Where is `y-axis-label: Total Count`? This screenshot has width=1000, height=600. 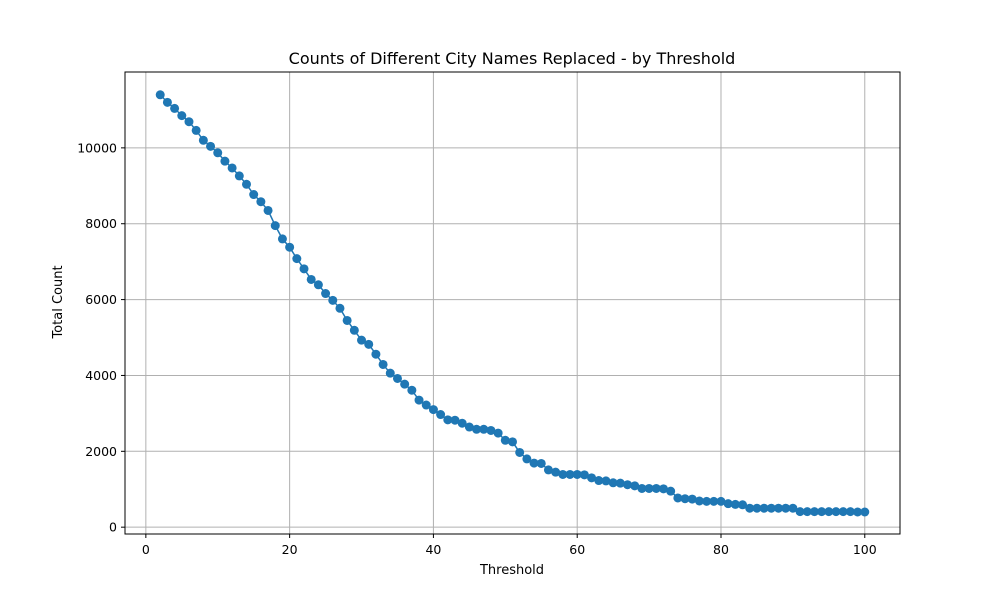
y-axis-label: Total Count is located at coordinates (58, 302).